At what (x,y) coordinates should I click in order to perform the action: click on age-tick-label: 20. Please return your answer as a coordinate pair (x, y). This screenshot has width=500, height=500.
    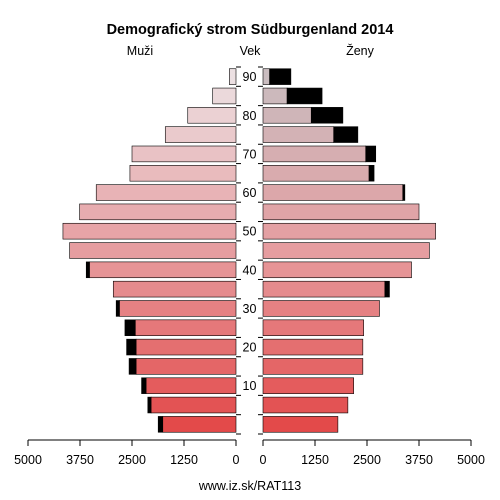
    Looking at the image, I should click on (250, 348).